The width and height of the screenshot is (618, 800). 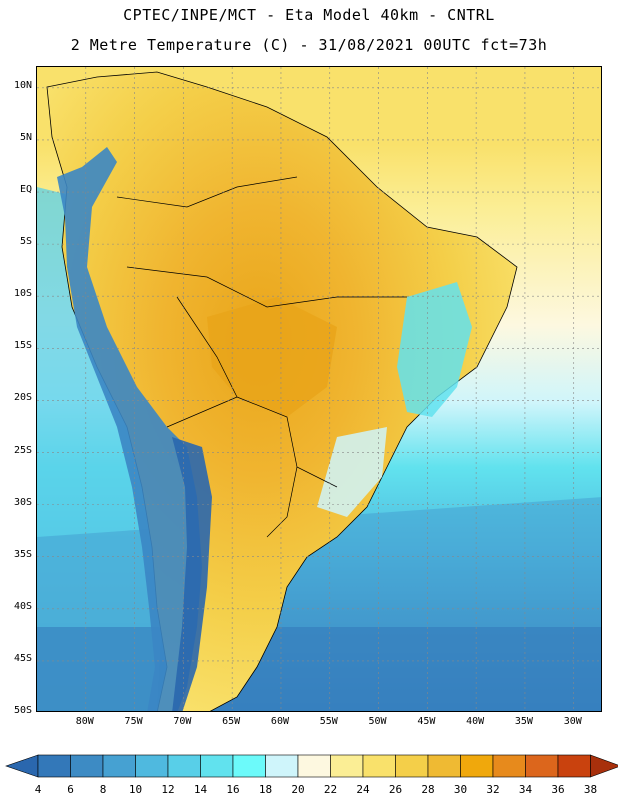 I want to click on colorbar-level-label: 6, so click(x=70, y=789).